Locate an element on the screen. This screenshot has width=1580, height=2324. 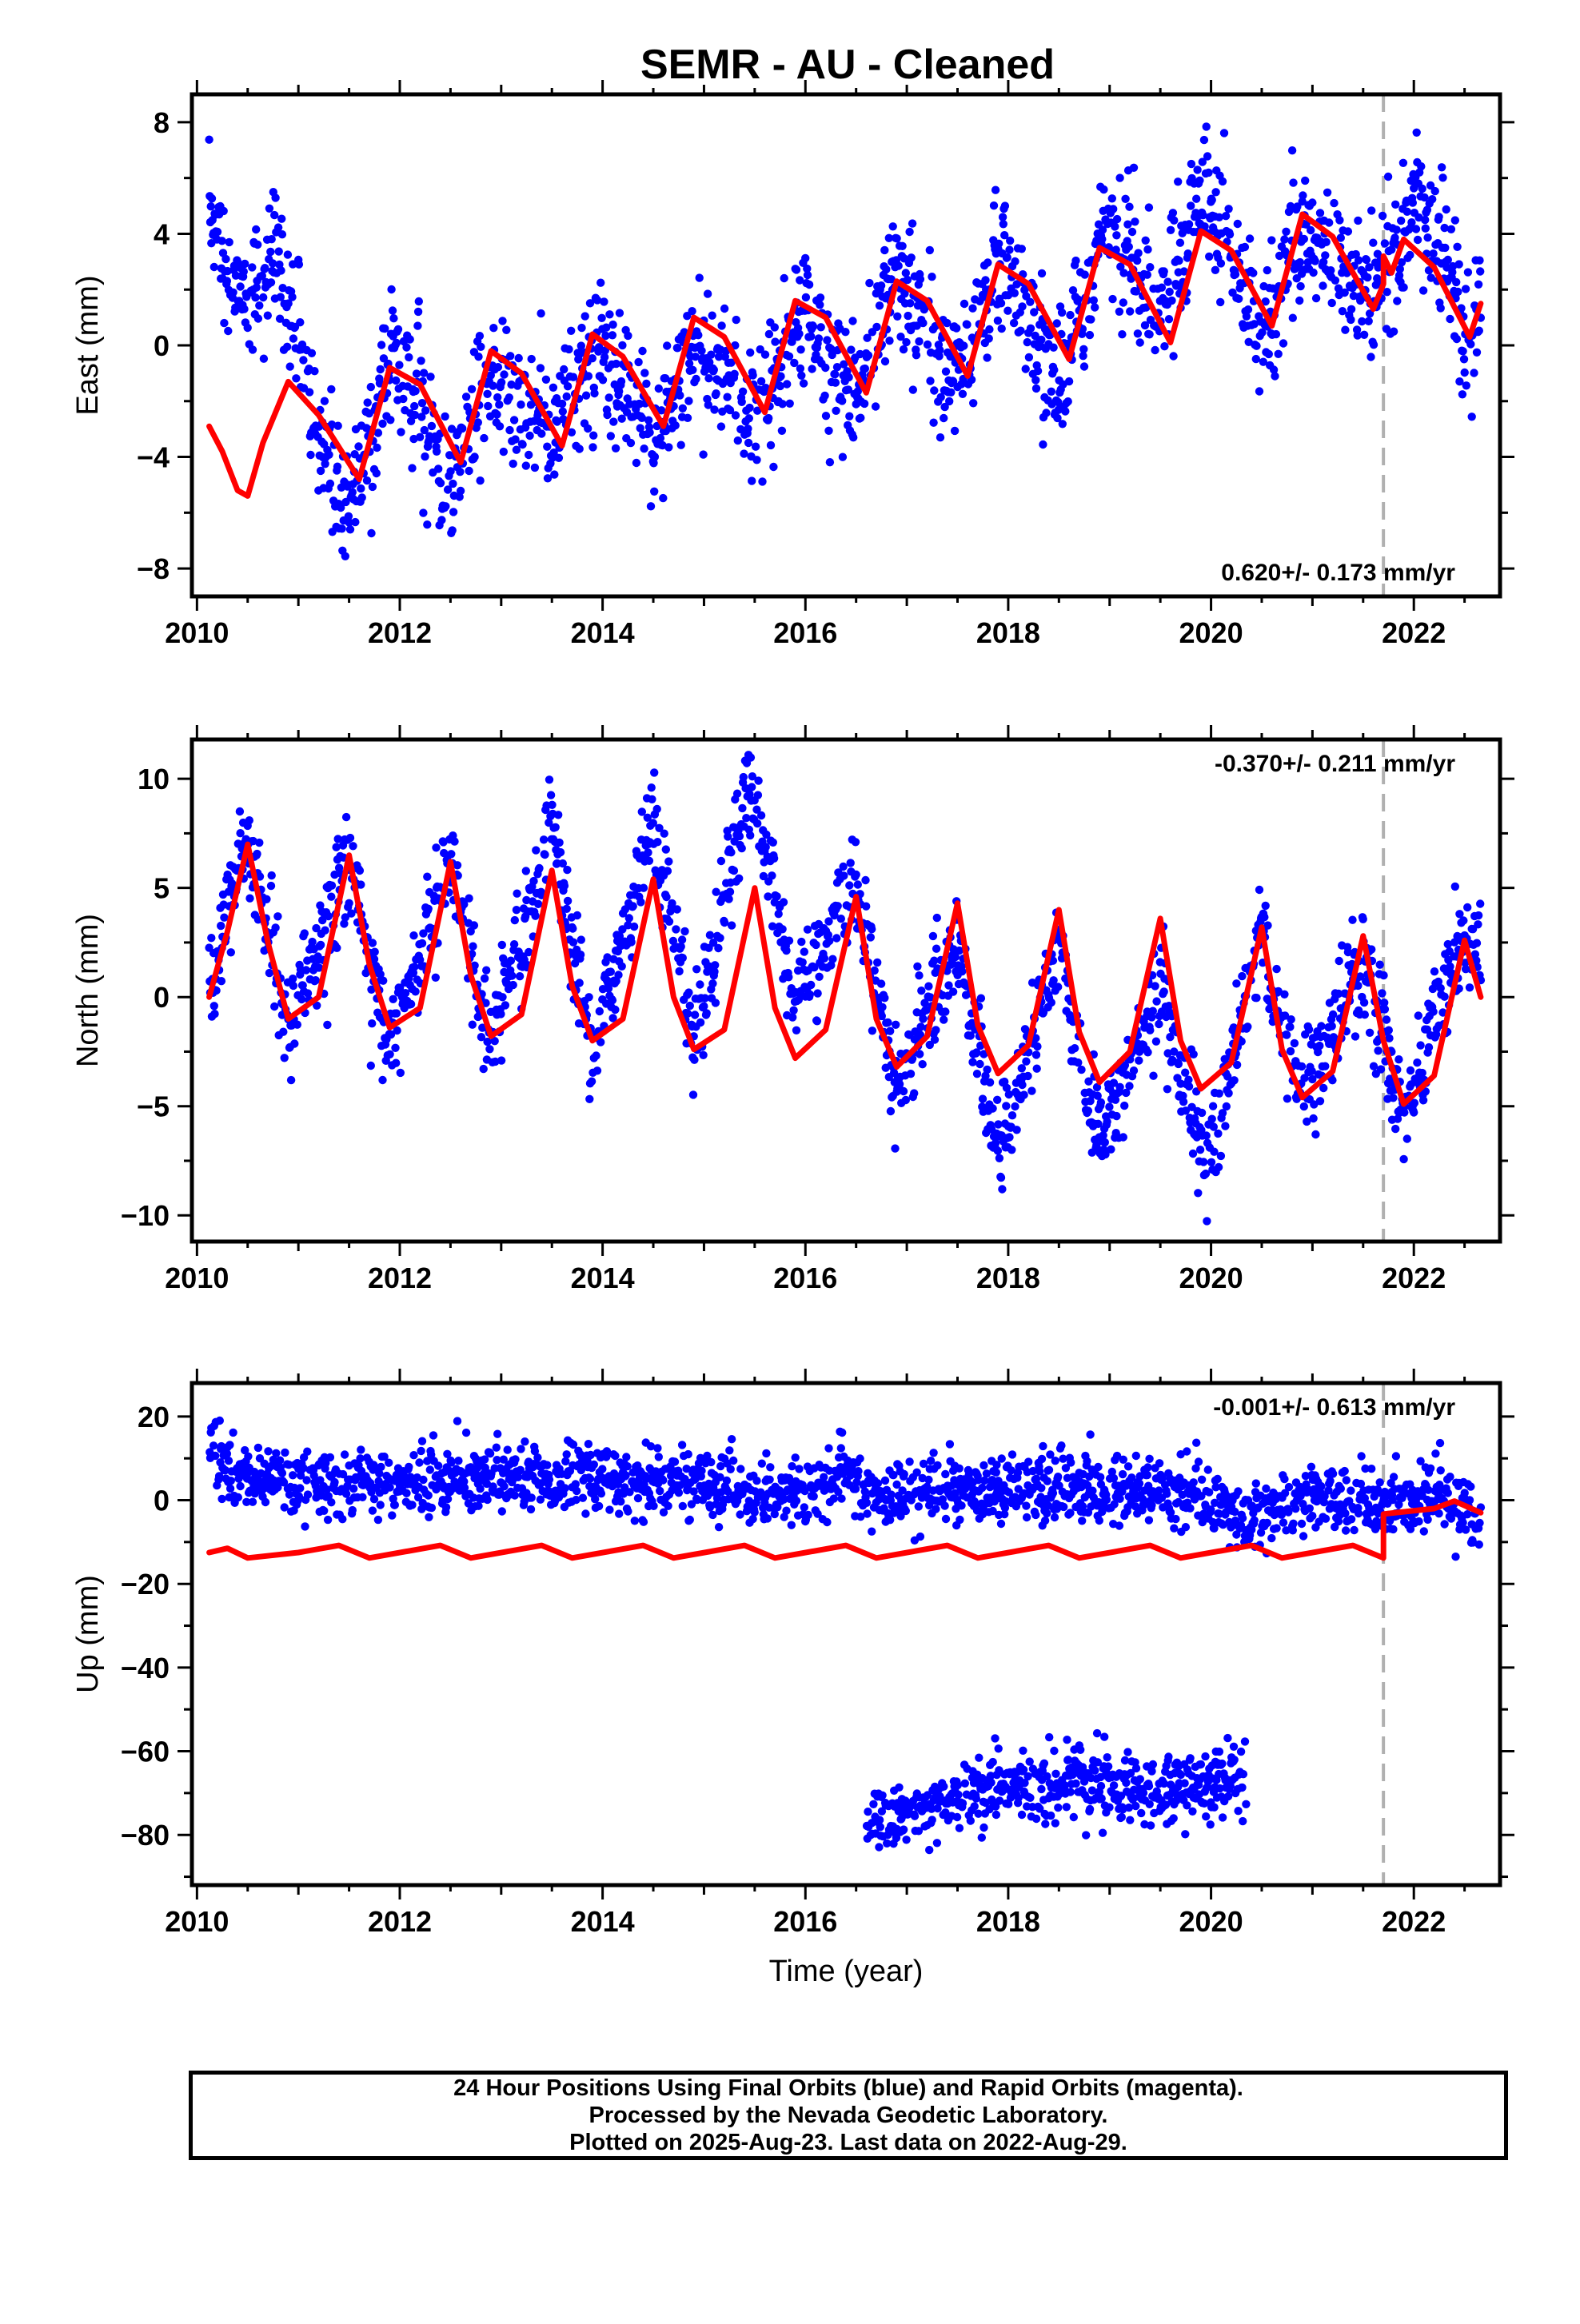
north-ytick-label: −10 is located at coordinates (146, 1216).